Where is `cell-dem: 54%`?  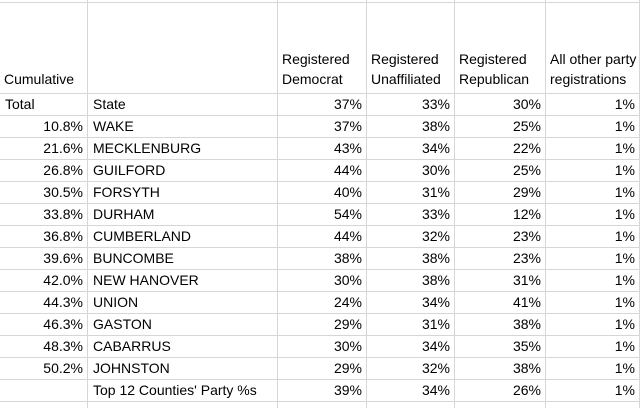
cell-dem: 54% is located at coordinates (322, 215).